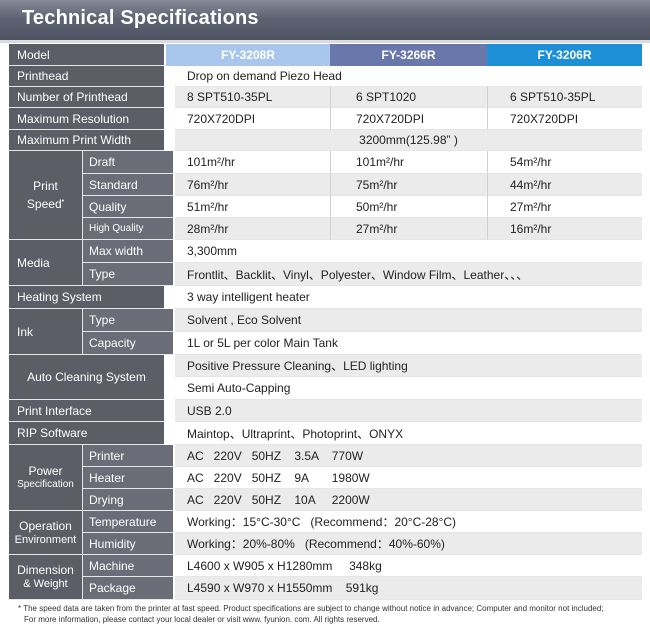 This screenshot has height=631, width=650. What do you see at coordinates (252, 119) in the screenshot?
I see `max-resolution-1: 720X720DPI` at bounding box center [252, 119].